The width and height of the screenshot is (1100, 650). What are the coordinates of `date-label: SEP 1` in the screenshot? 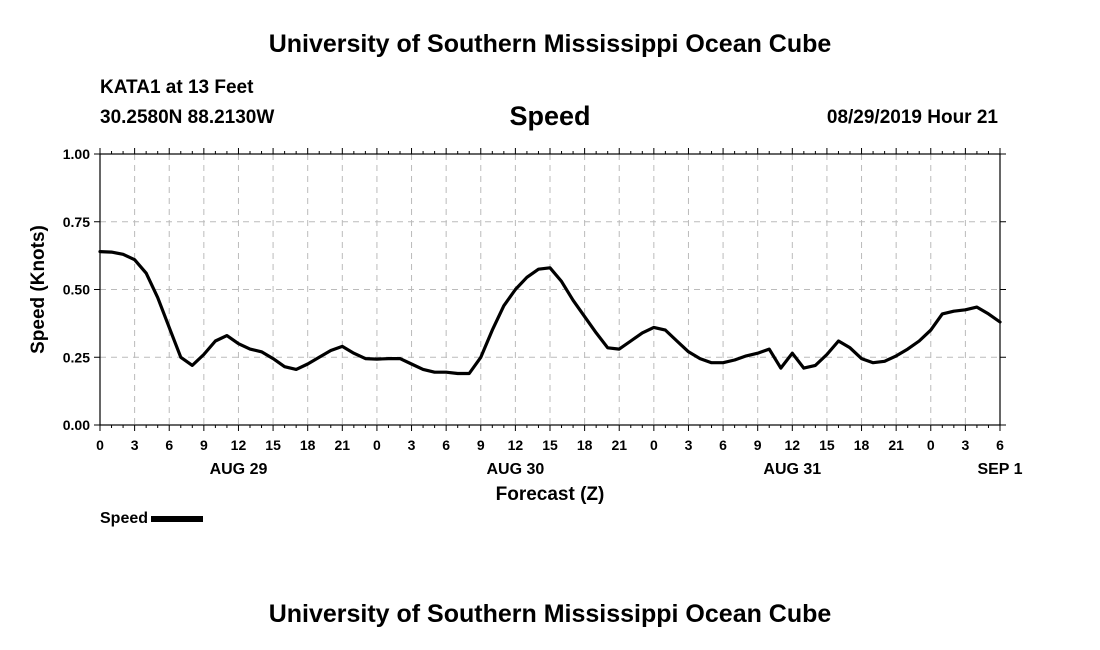 It's located at (999, 469).